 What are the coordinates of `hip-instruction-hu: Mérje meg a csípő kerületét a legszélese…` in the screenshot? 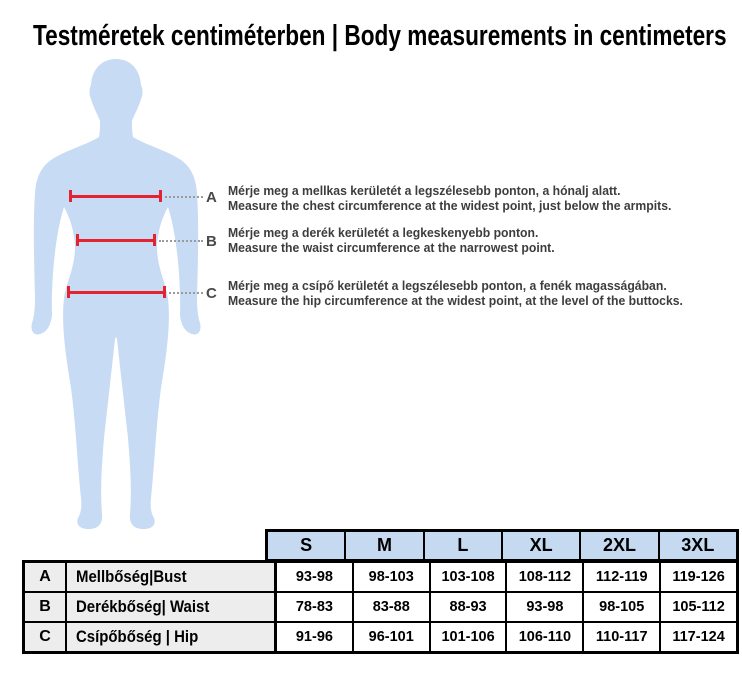 It's located at (447, 285).